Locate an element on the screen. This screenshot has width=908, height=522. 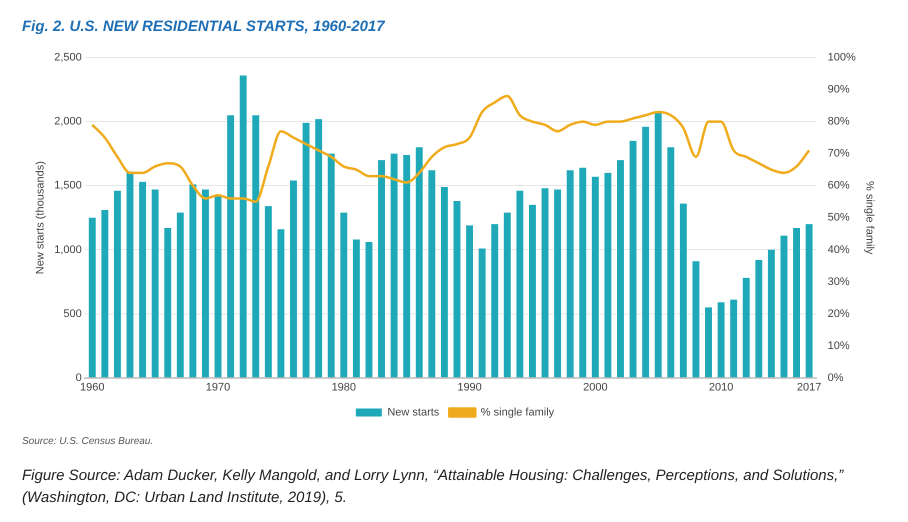
x-tick-label: 1980 is located at coordinates (344, 387).